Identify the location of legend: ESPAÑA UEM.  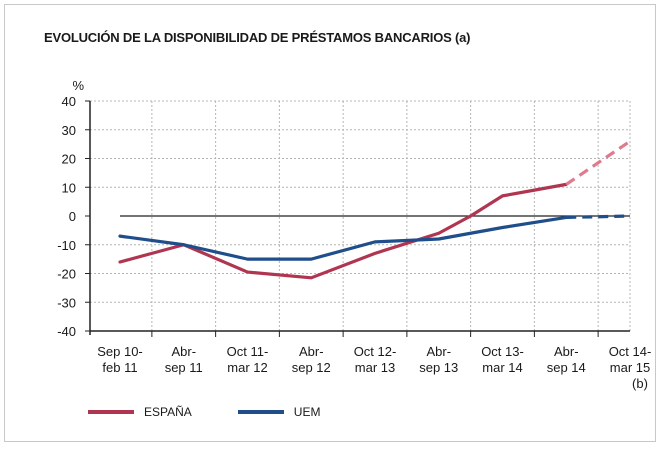
(227, 412).